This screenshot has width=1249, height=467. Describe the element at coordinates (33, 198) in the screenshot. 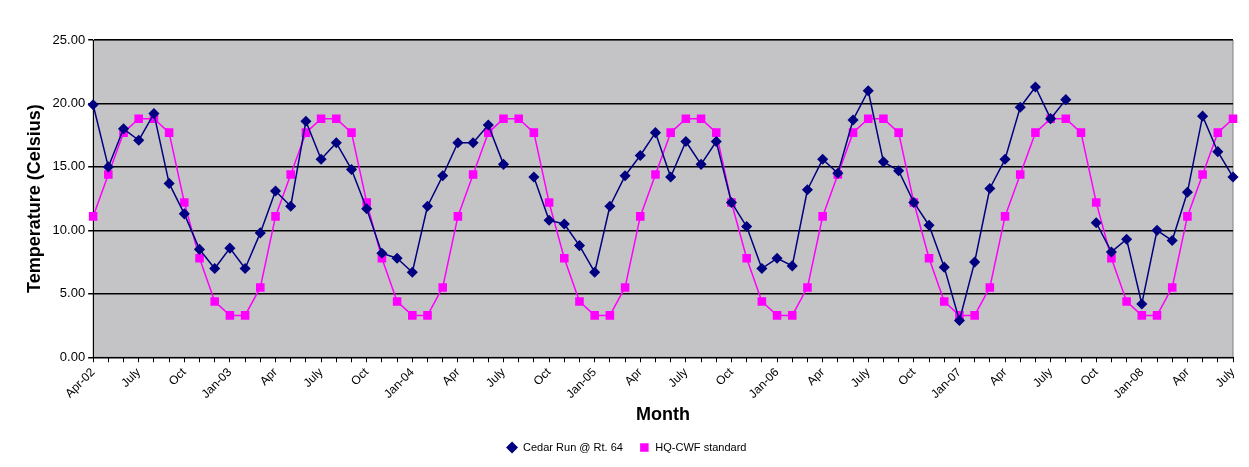

I see `y-axis-title: Temperature (Celsius)` at that location.